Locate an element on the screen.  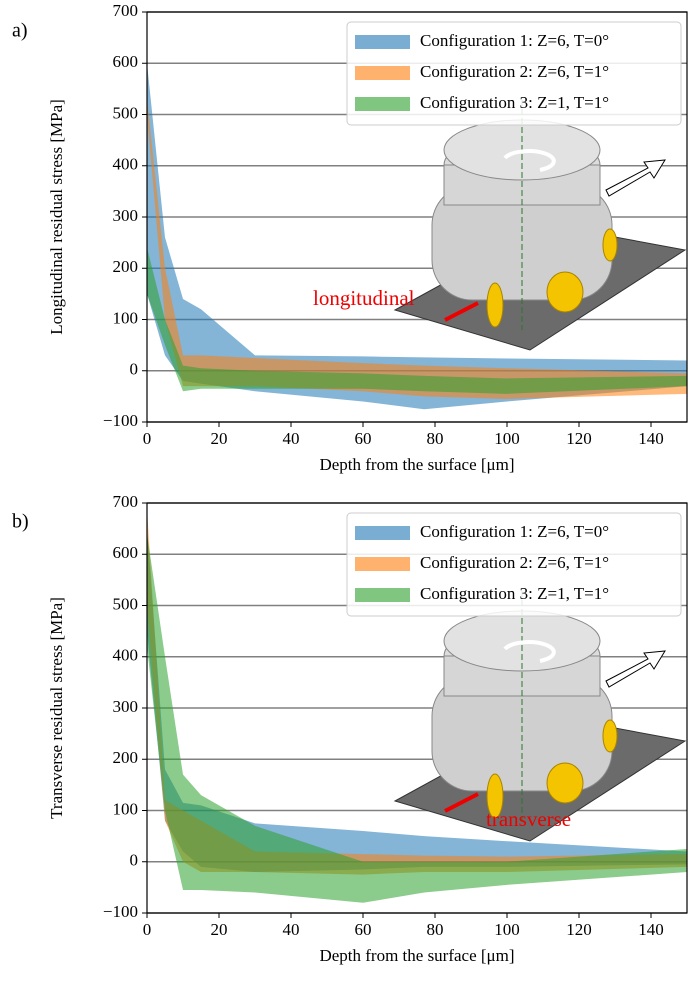
panel-label: a) is located at coordinates (20, 31).